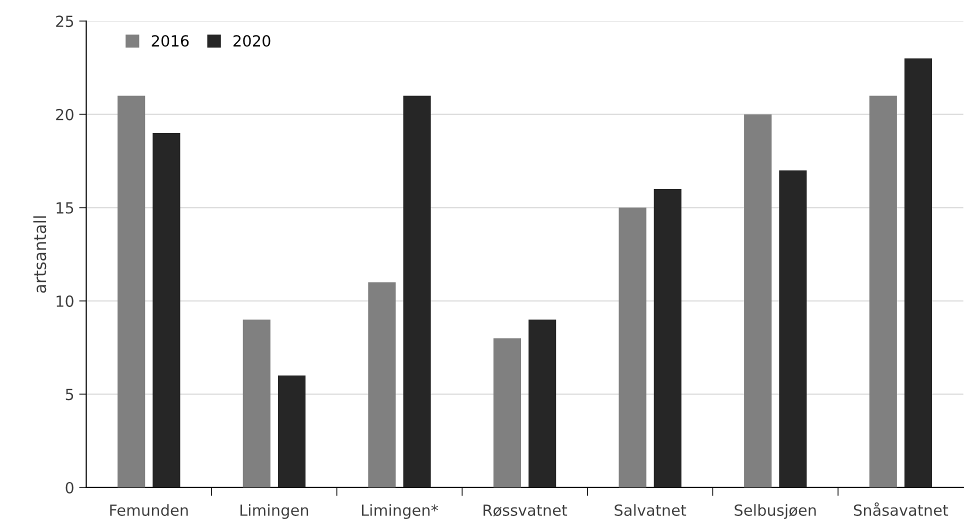  What do you see at coordinates (650, 510) in the screenshot?
I see `x-tick-label: Salvatnet` at bounding box center [650, 510].